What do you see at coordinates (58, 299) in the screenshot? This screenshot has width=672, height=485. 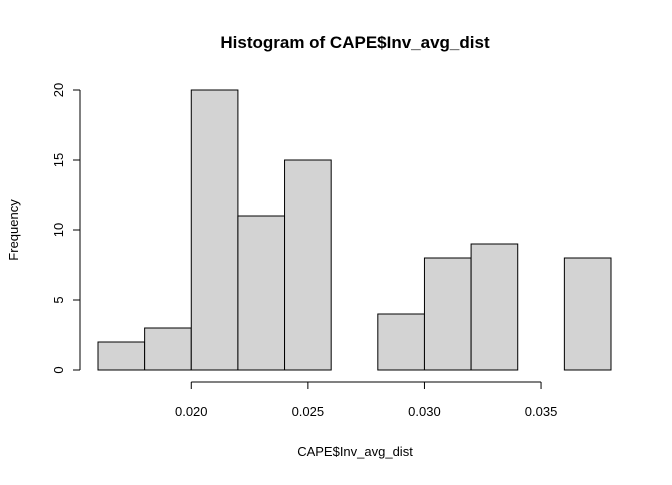 I see `y-tick-label: 5` at bounding box center [58, 299].